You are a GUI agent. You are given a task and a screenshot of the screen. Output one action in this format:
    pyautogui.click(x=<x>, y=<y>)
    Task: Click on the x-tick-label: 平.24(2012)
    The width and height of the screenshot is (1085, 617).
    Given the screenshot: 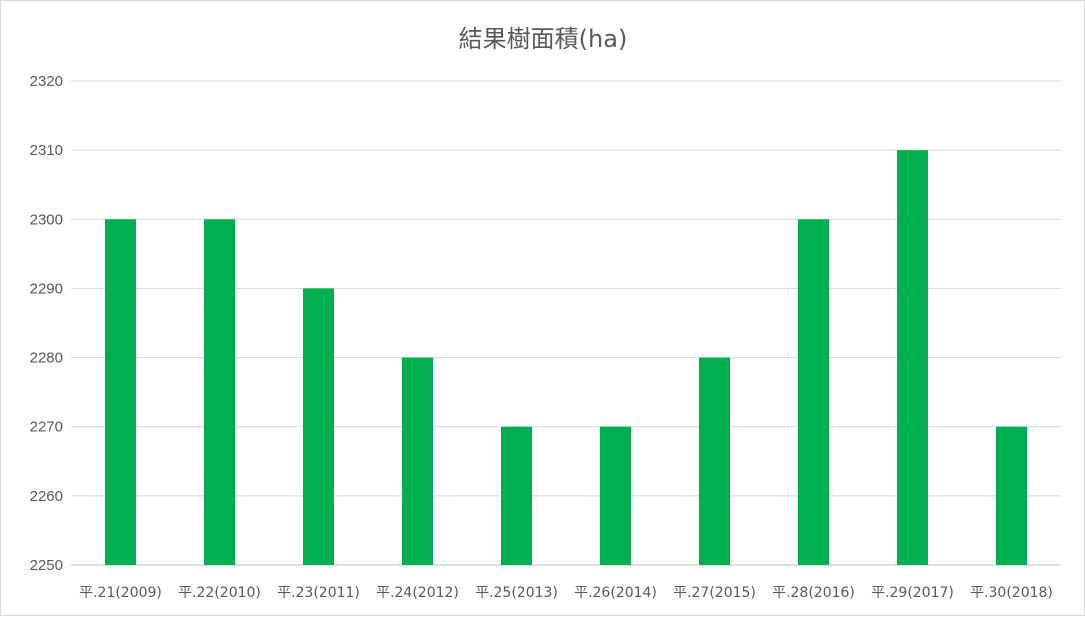 What is the action you would take?
    pyautogui.click(x=417, y=593)
    